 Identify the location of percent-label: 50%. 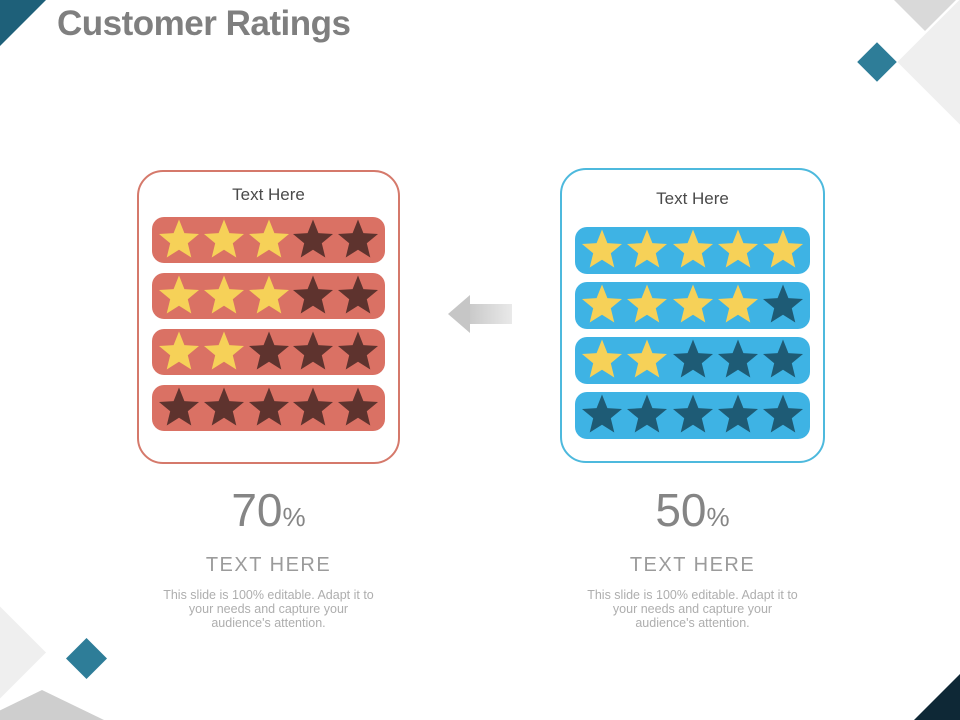
(692, 516).